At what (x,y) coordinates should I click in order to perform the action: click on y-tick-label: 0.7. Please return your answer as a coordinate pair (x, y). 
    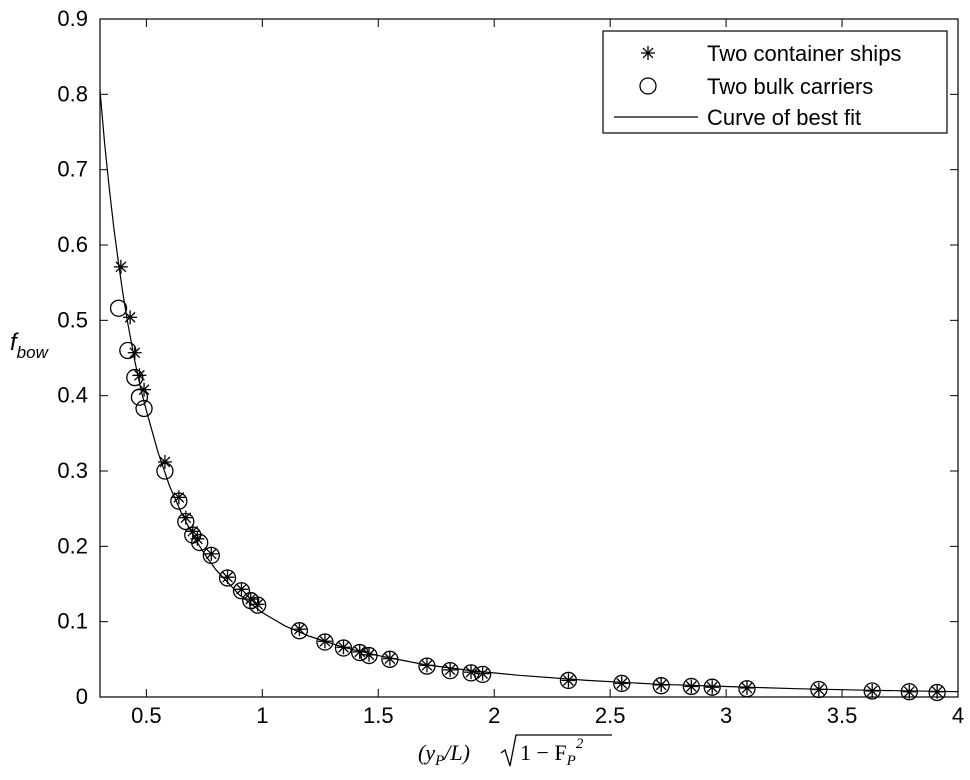
    Looking at the image, I should click on (72, 169).